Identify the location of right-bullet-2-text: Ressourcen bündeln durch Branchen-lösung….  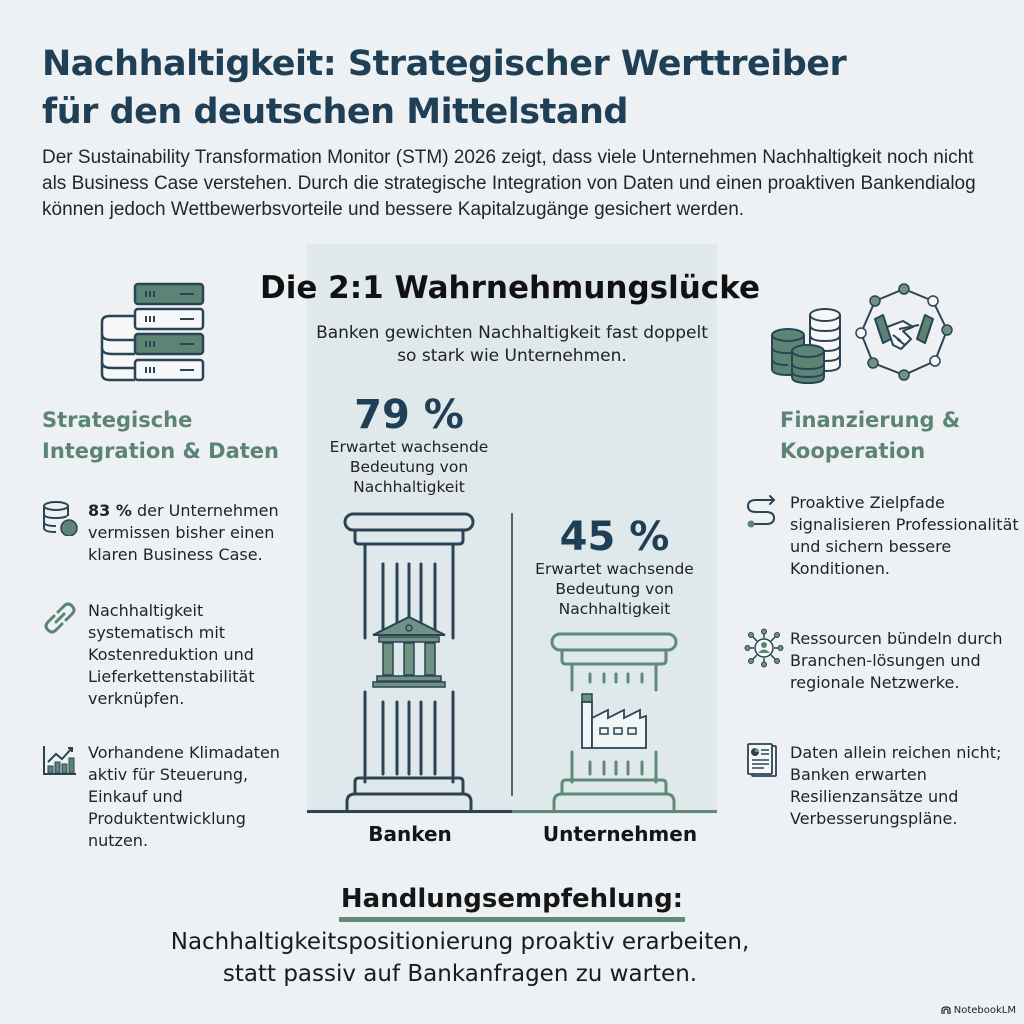
(896, 660).